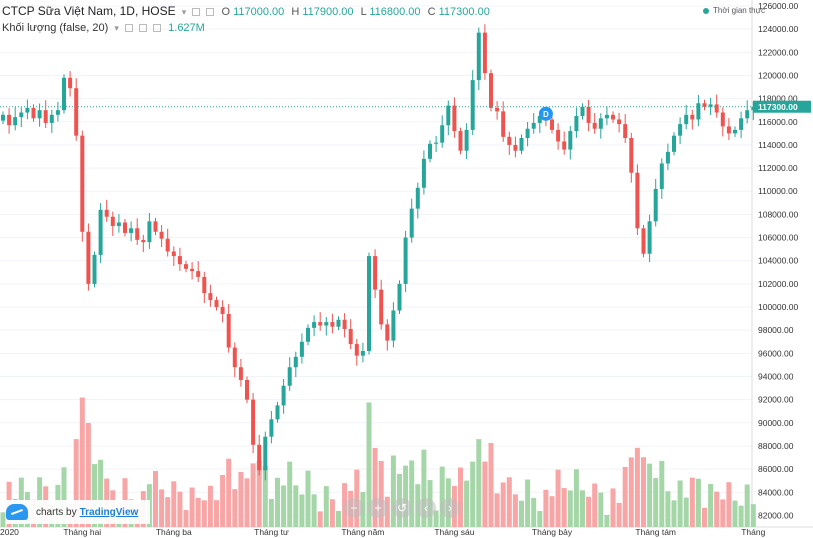 The width and height of the screenshot is (813, 538). What do you see at coordinates (196, 12) in the screenshot?
I see `settings-icon` at bounding box center [196, 12].